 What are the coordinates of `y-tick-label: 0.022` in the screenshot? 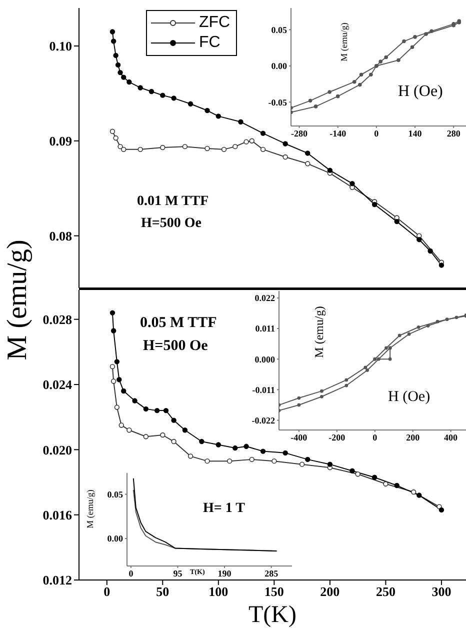 It's located at (265, 298).